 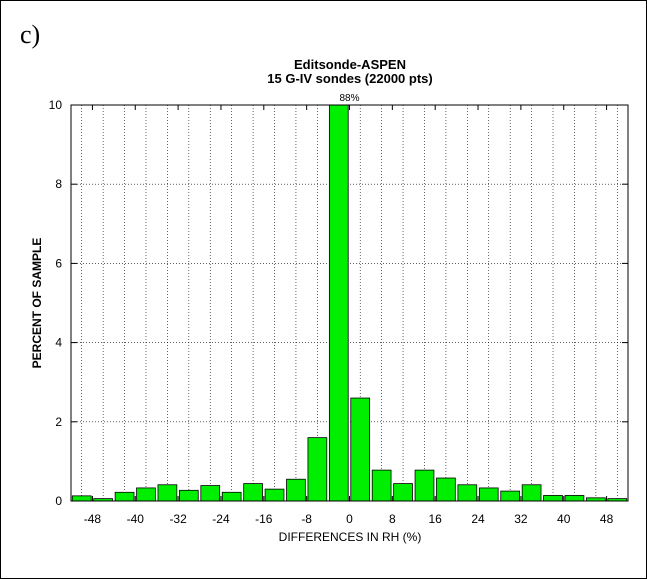 I want to click on x-tick-label: 0, so click(x=349, y=519).